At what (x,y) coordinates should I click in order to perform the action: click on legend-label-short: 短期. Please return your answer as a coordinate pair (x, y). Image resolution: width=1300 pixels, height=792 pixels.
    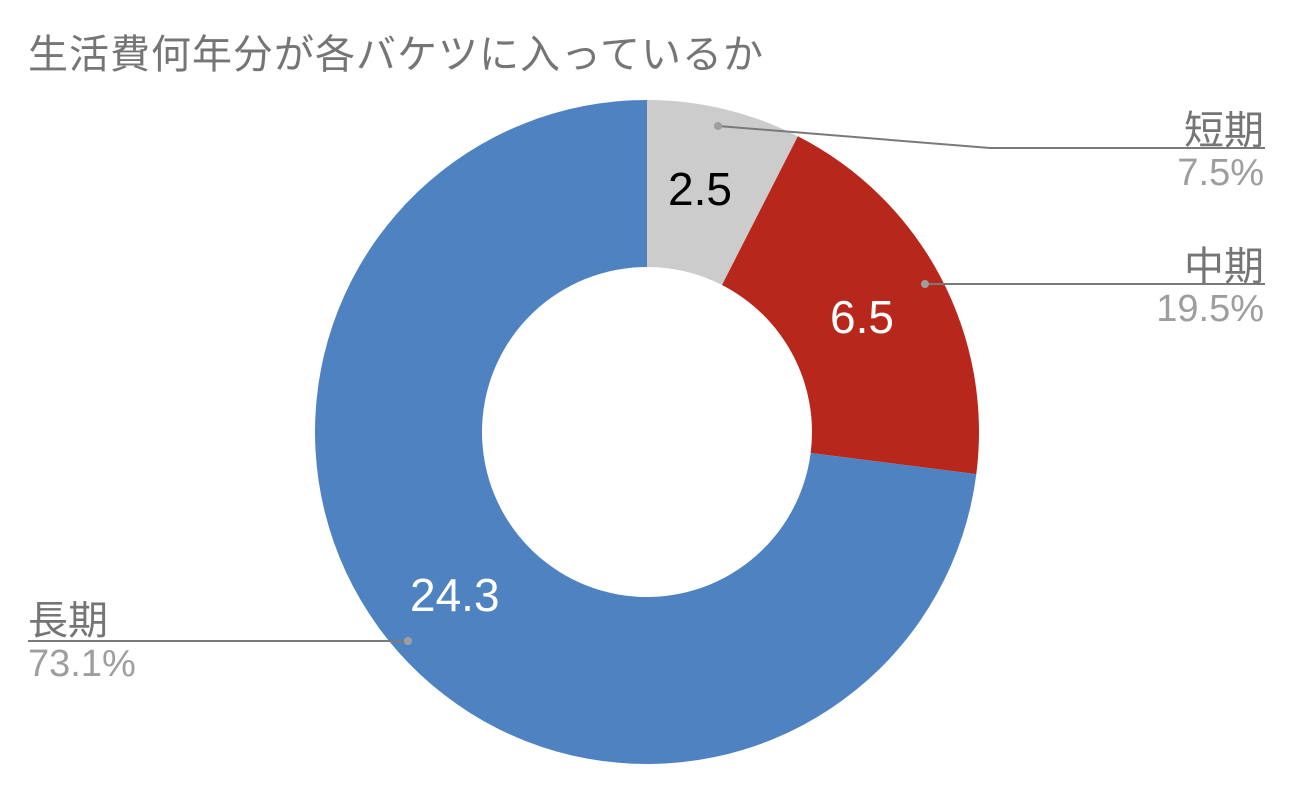
    Looking at the image, I should click on (1224, 131).